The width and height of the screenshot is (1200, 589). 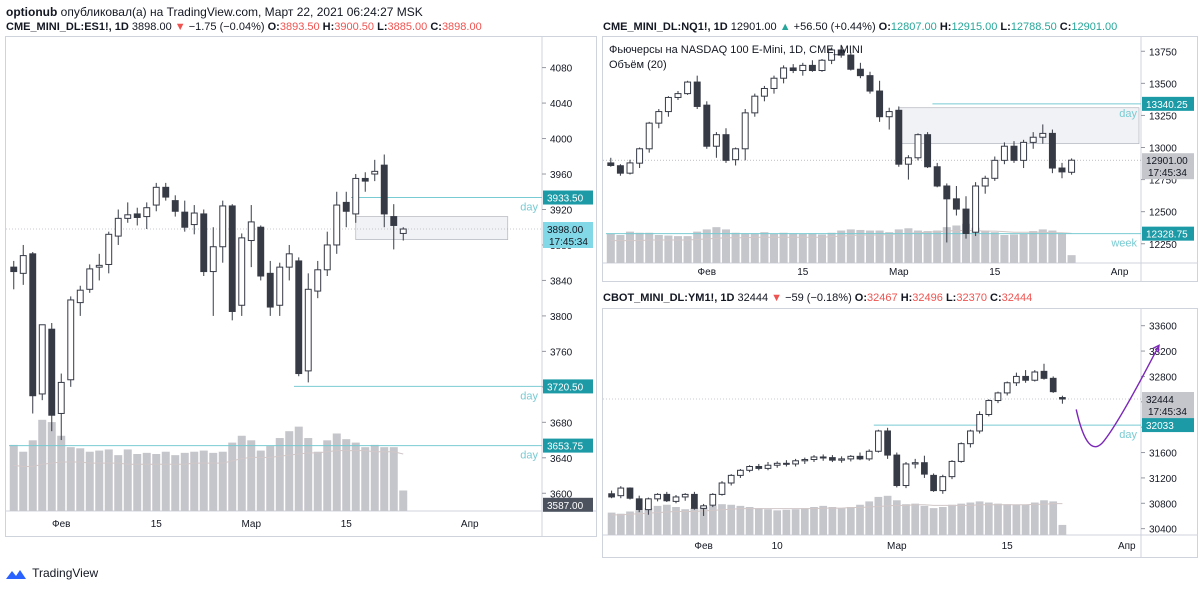 What do you see at coordinates (65, 573) in the screenshot?
I see `tradingview-brand: TradingView` at bounding box center [65, 573].